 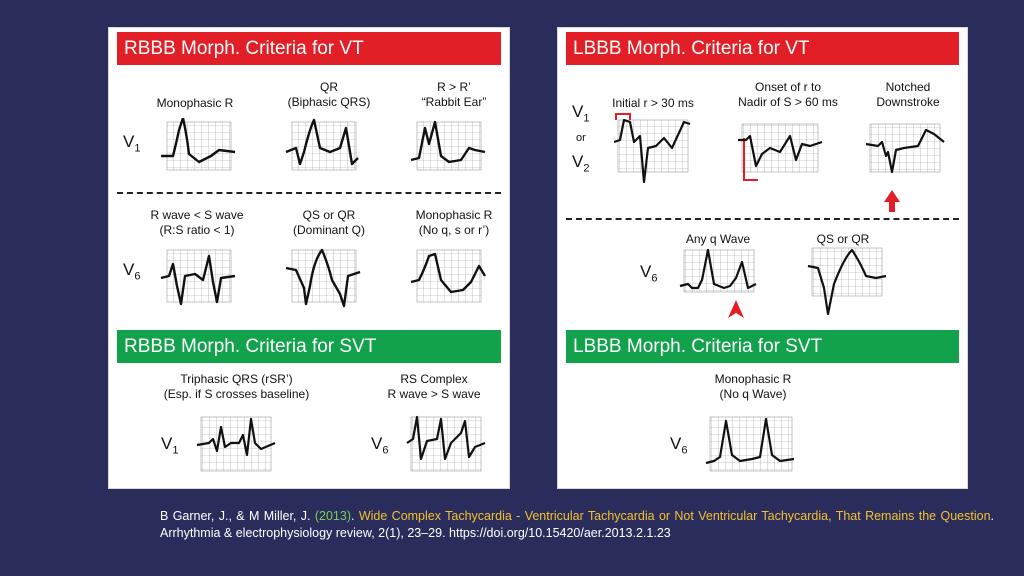 What do you see at coordinates (581, 163) in the screenshot?
I see `lead-v2-label: V2` at bounding box center [581, 163].